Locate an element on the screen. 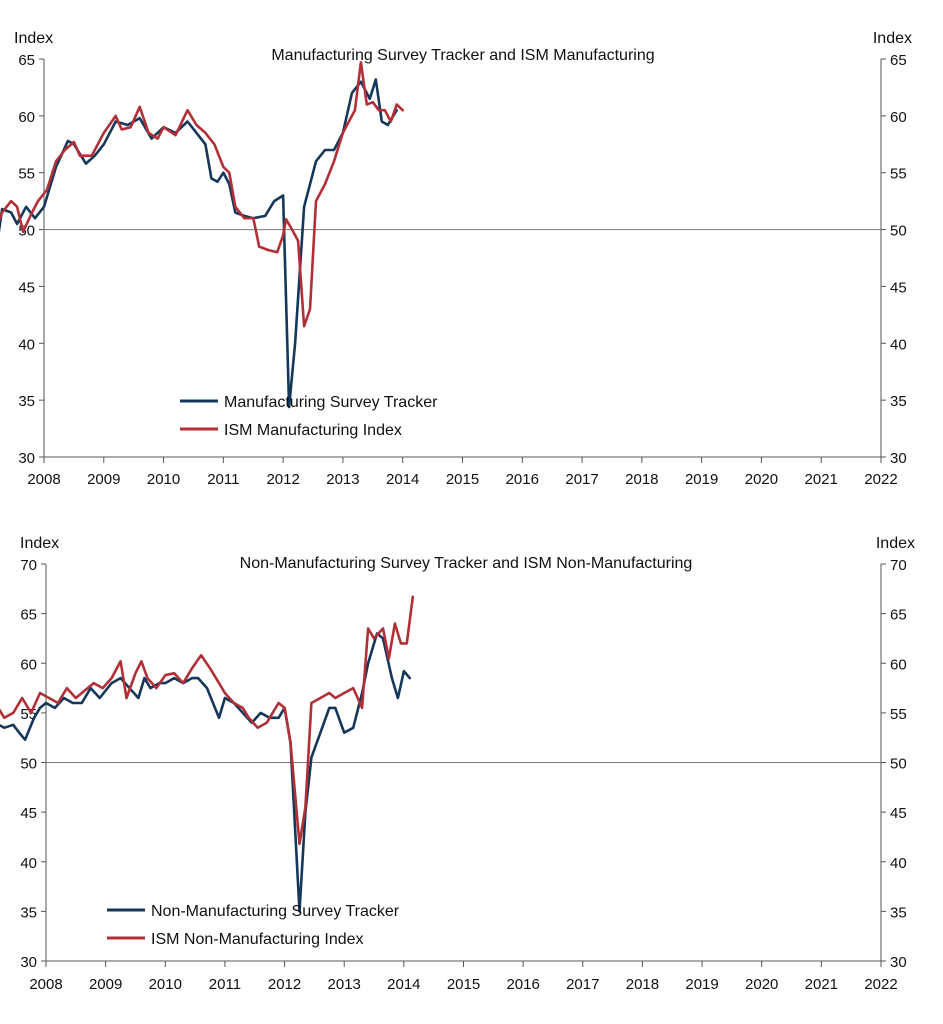 The image size is (943, 1024). legend-label-1: ISM Manufacturing Index is located at coordinates (313, 430).